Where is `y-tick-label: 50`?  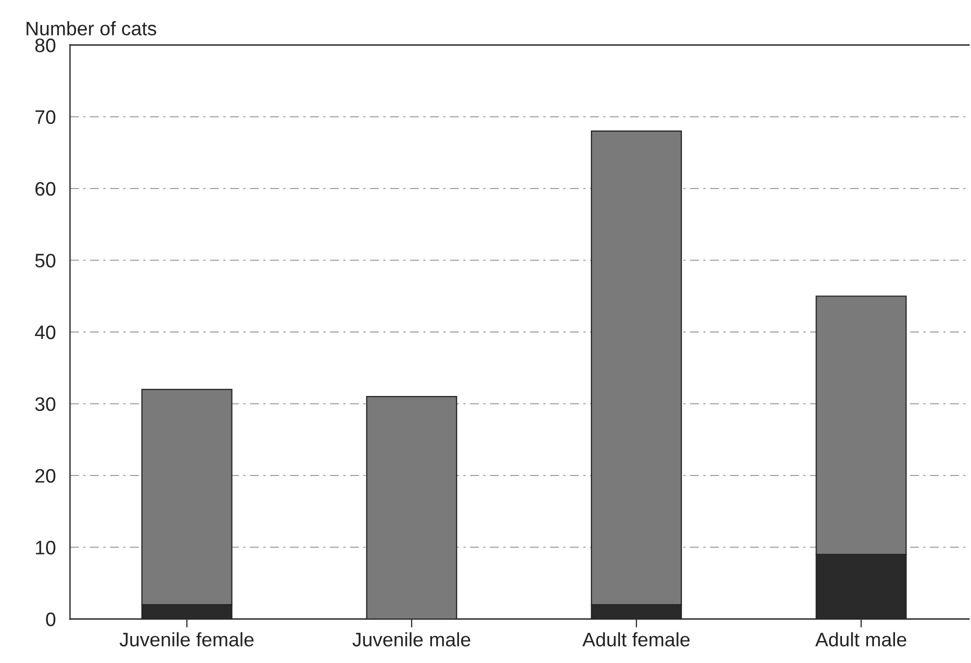
y-tick-label: 50 is located at coordinates (45, 261).